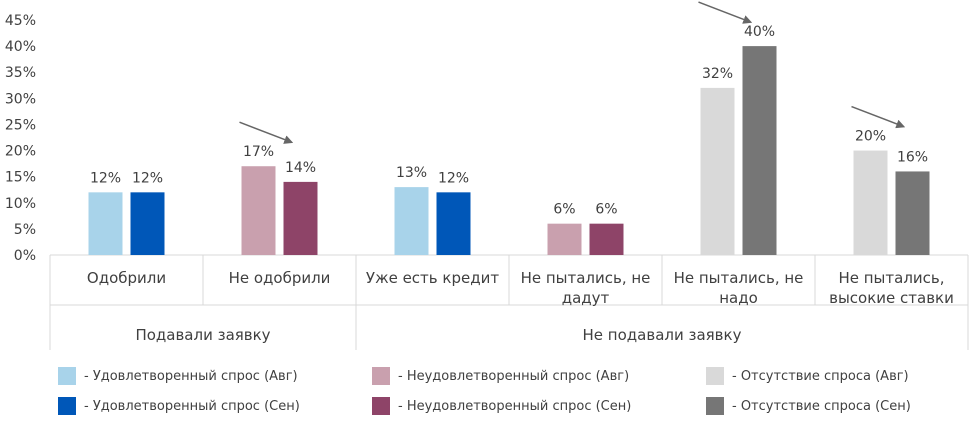 The image size is (974, 435). Describe the element at coordinates (738, 298) in the screenshot. I see `category-label: надо` at that location.